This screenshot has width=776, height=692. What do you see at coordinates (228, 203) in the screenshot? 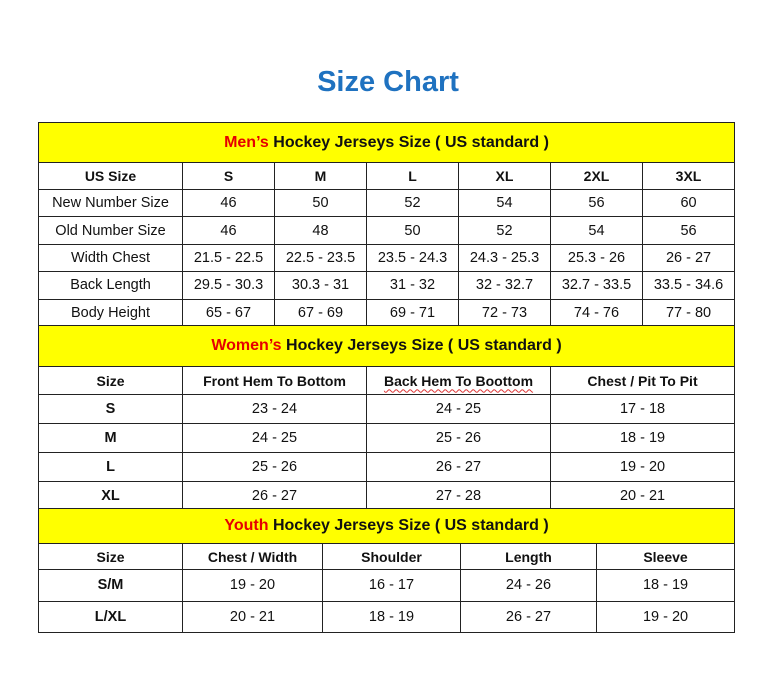
I see `table-cell: 46` at bounding box center [228, 203].